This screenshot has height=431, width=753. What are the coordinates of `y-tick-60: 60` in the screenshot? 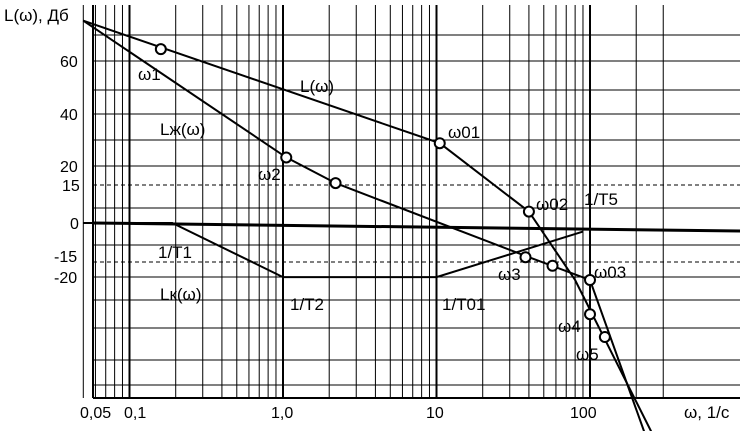 It's located at (69, 62).